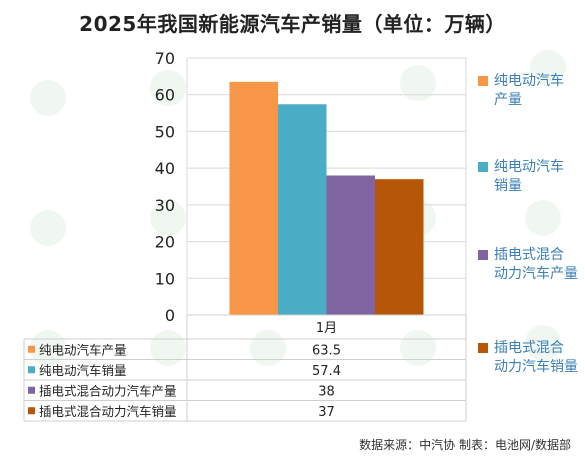  Describe the element at coordinates (83, 370) in the screenshot. I see `table-series-label: 纯电动汽车销量` at that location.